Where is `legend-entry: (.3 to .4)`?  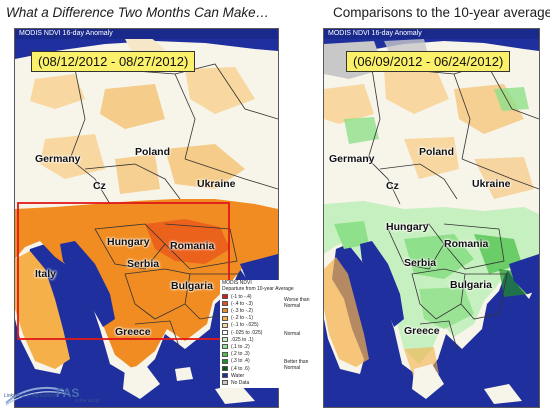
legend-entry: (.3 to .4) is located at coordinates (236, 361).